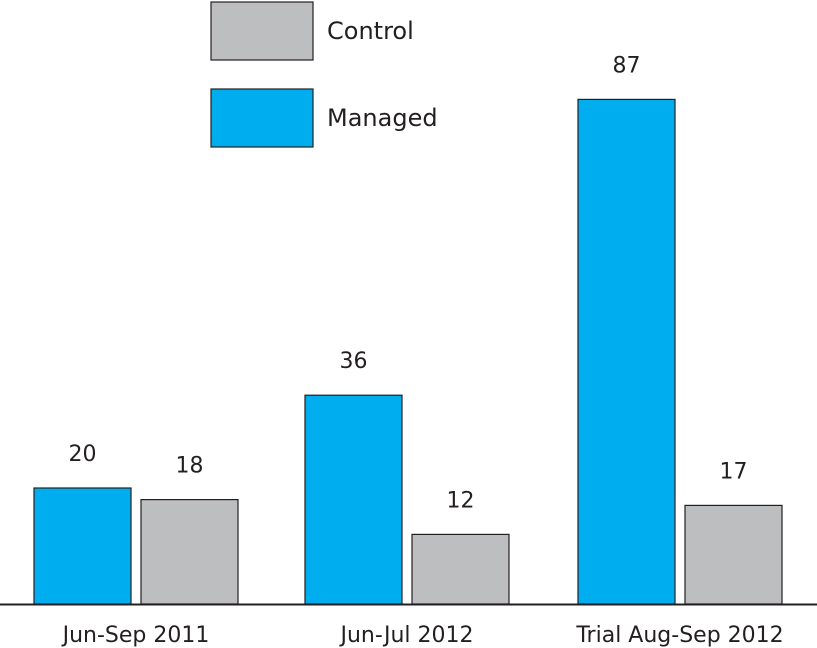 This screenshot has width=817, height=648. What do you see at coordinates (354, 361) in the screenshot?
I see `value-label-managed-2: 36` at bounding box center [354, 361].